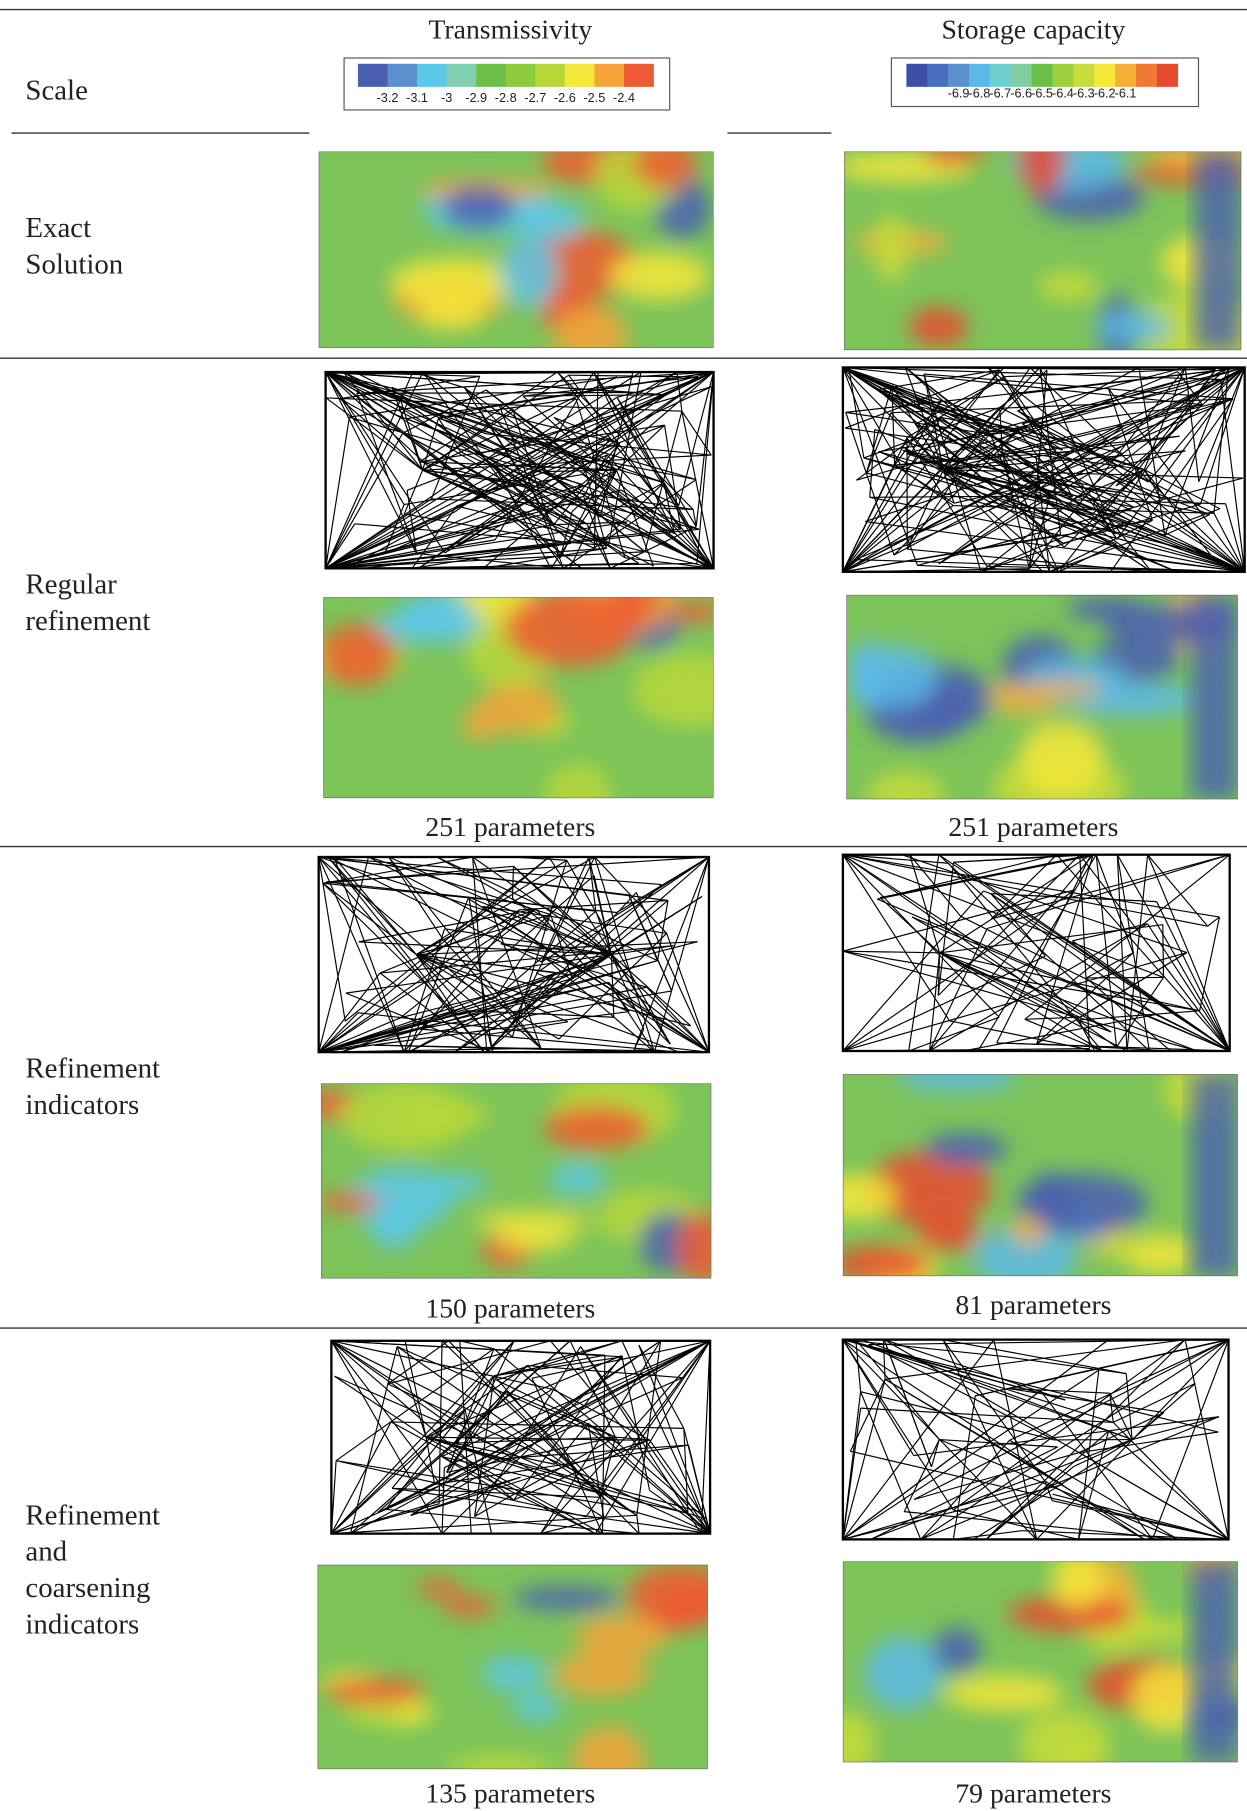  I want to click on column-header: Transmissivity, so click(510, 28).